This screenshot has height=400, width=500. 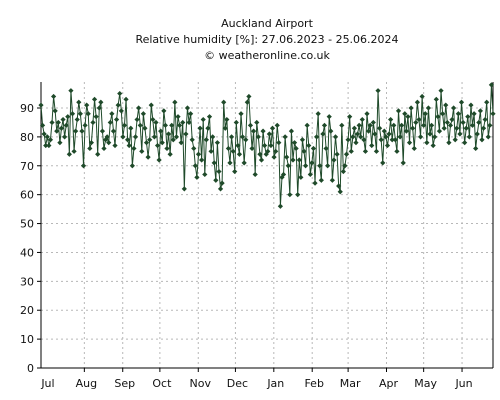 What do you see at coordinates (27, 195) in the screenshot?
I see `y-tick-label: 60` at bounding box center [27, 195].